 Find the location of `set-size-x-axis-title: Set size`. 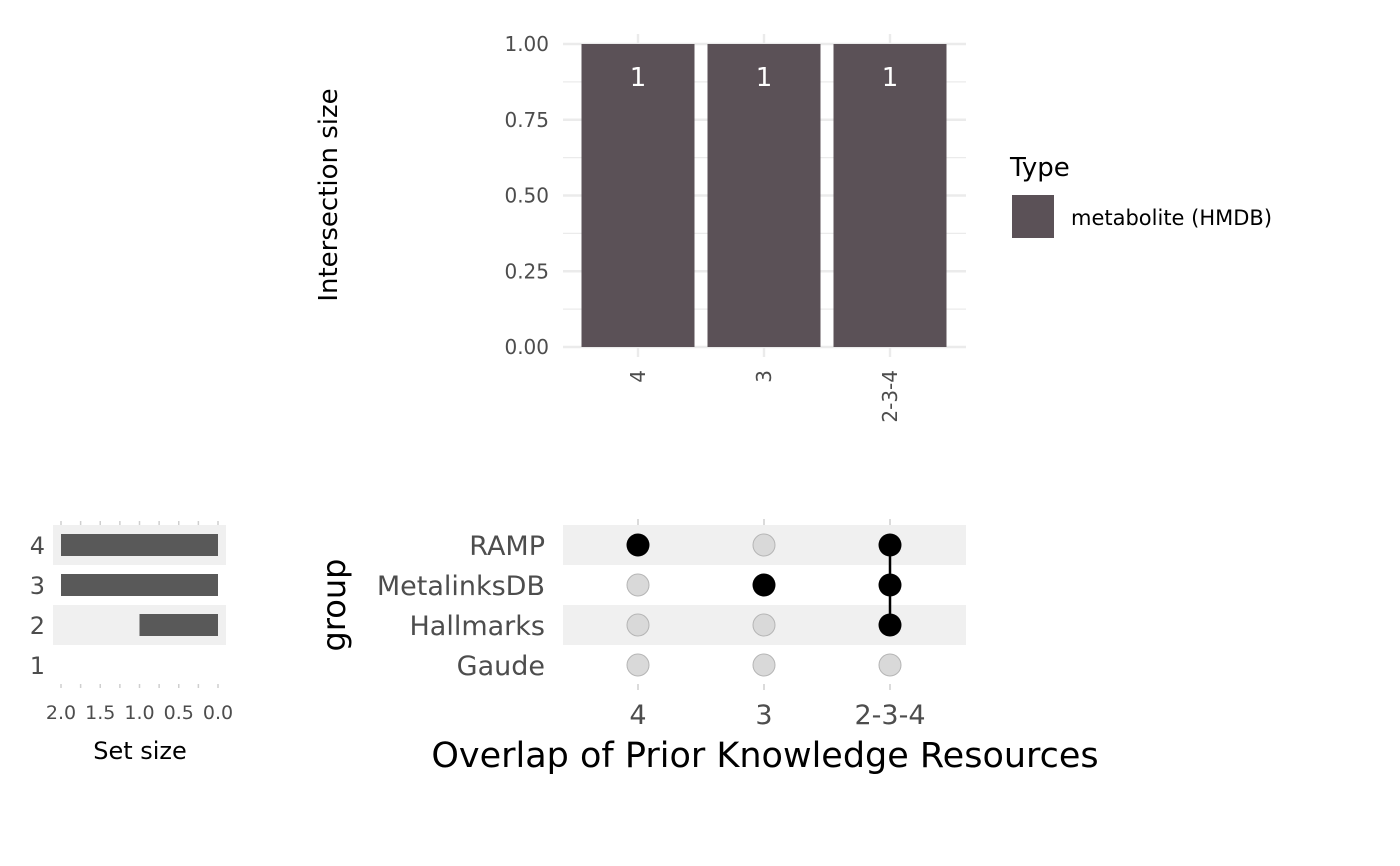

set-size-x-axis-title: Set size is located at coordinates (140, 751).